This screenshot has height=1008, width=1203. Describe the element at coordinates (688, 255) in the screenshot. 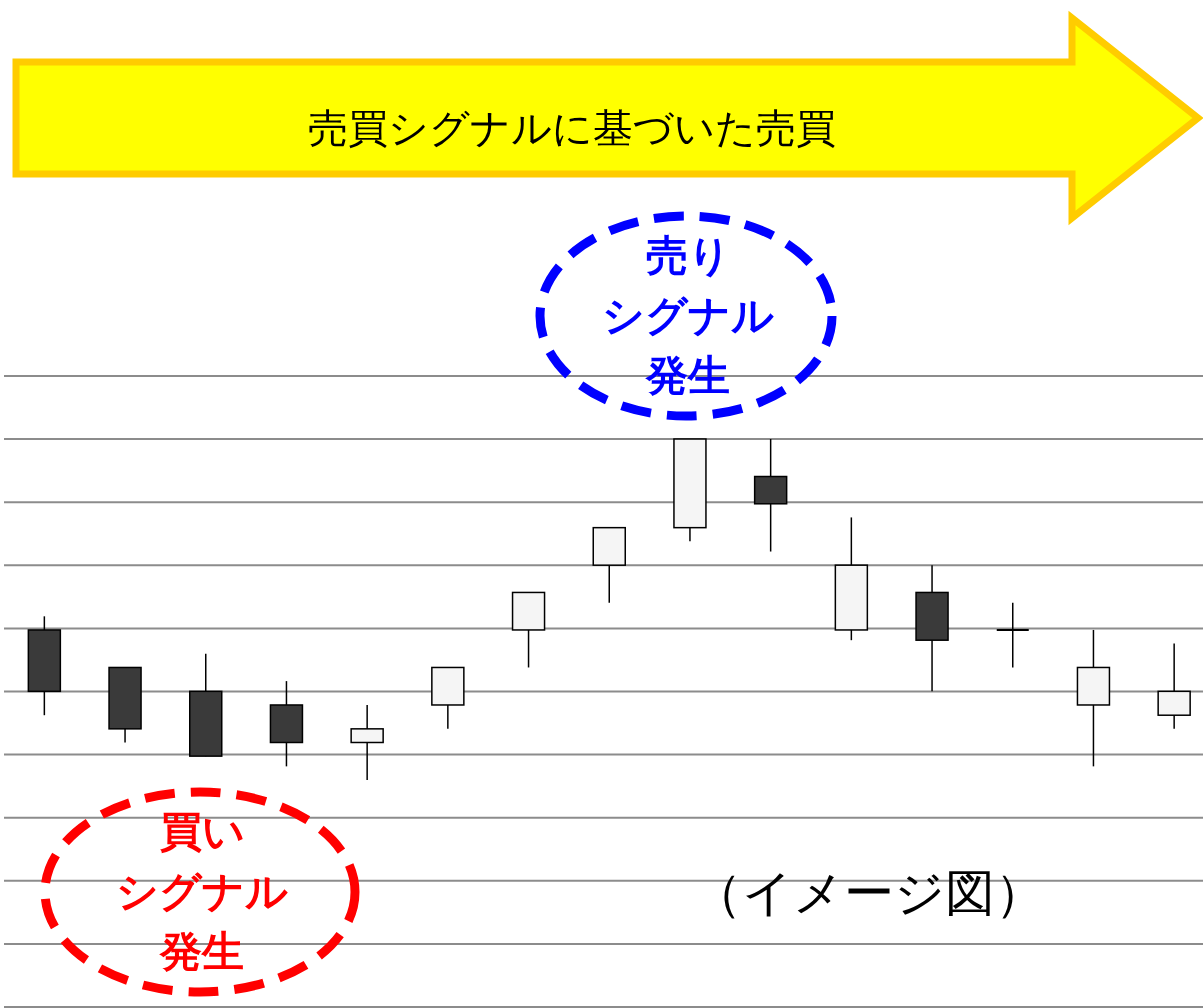

I see `text: 売り` at that location.